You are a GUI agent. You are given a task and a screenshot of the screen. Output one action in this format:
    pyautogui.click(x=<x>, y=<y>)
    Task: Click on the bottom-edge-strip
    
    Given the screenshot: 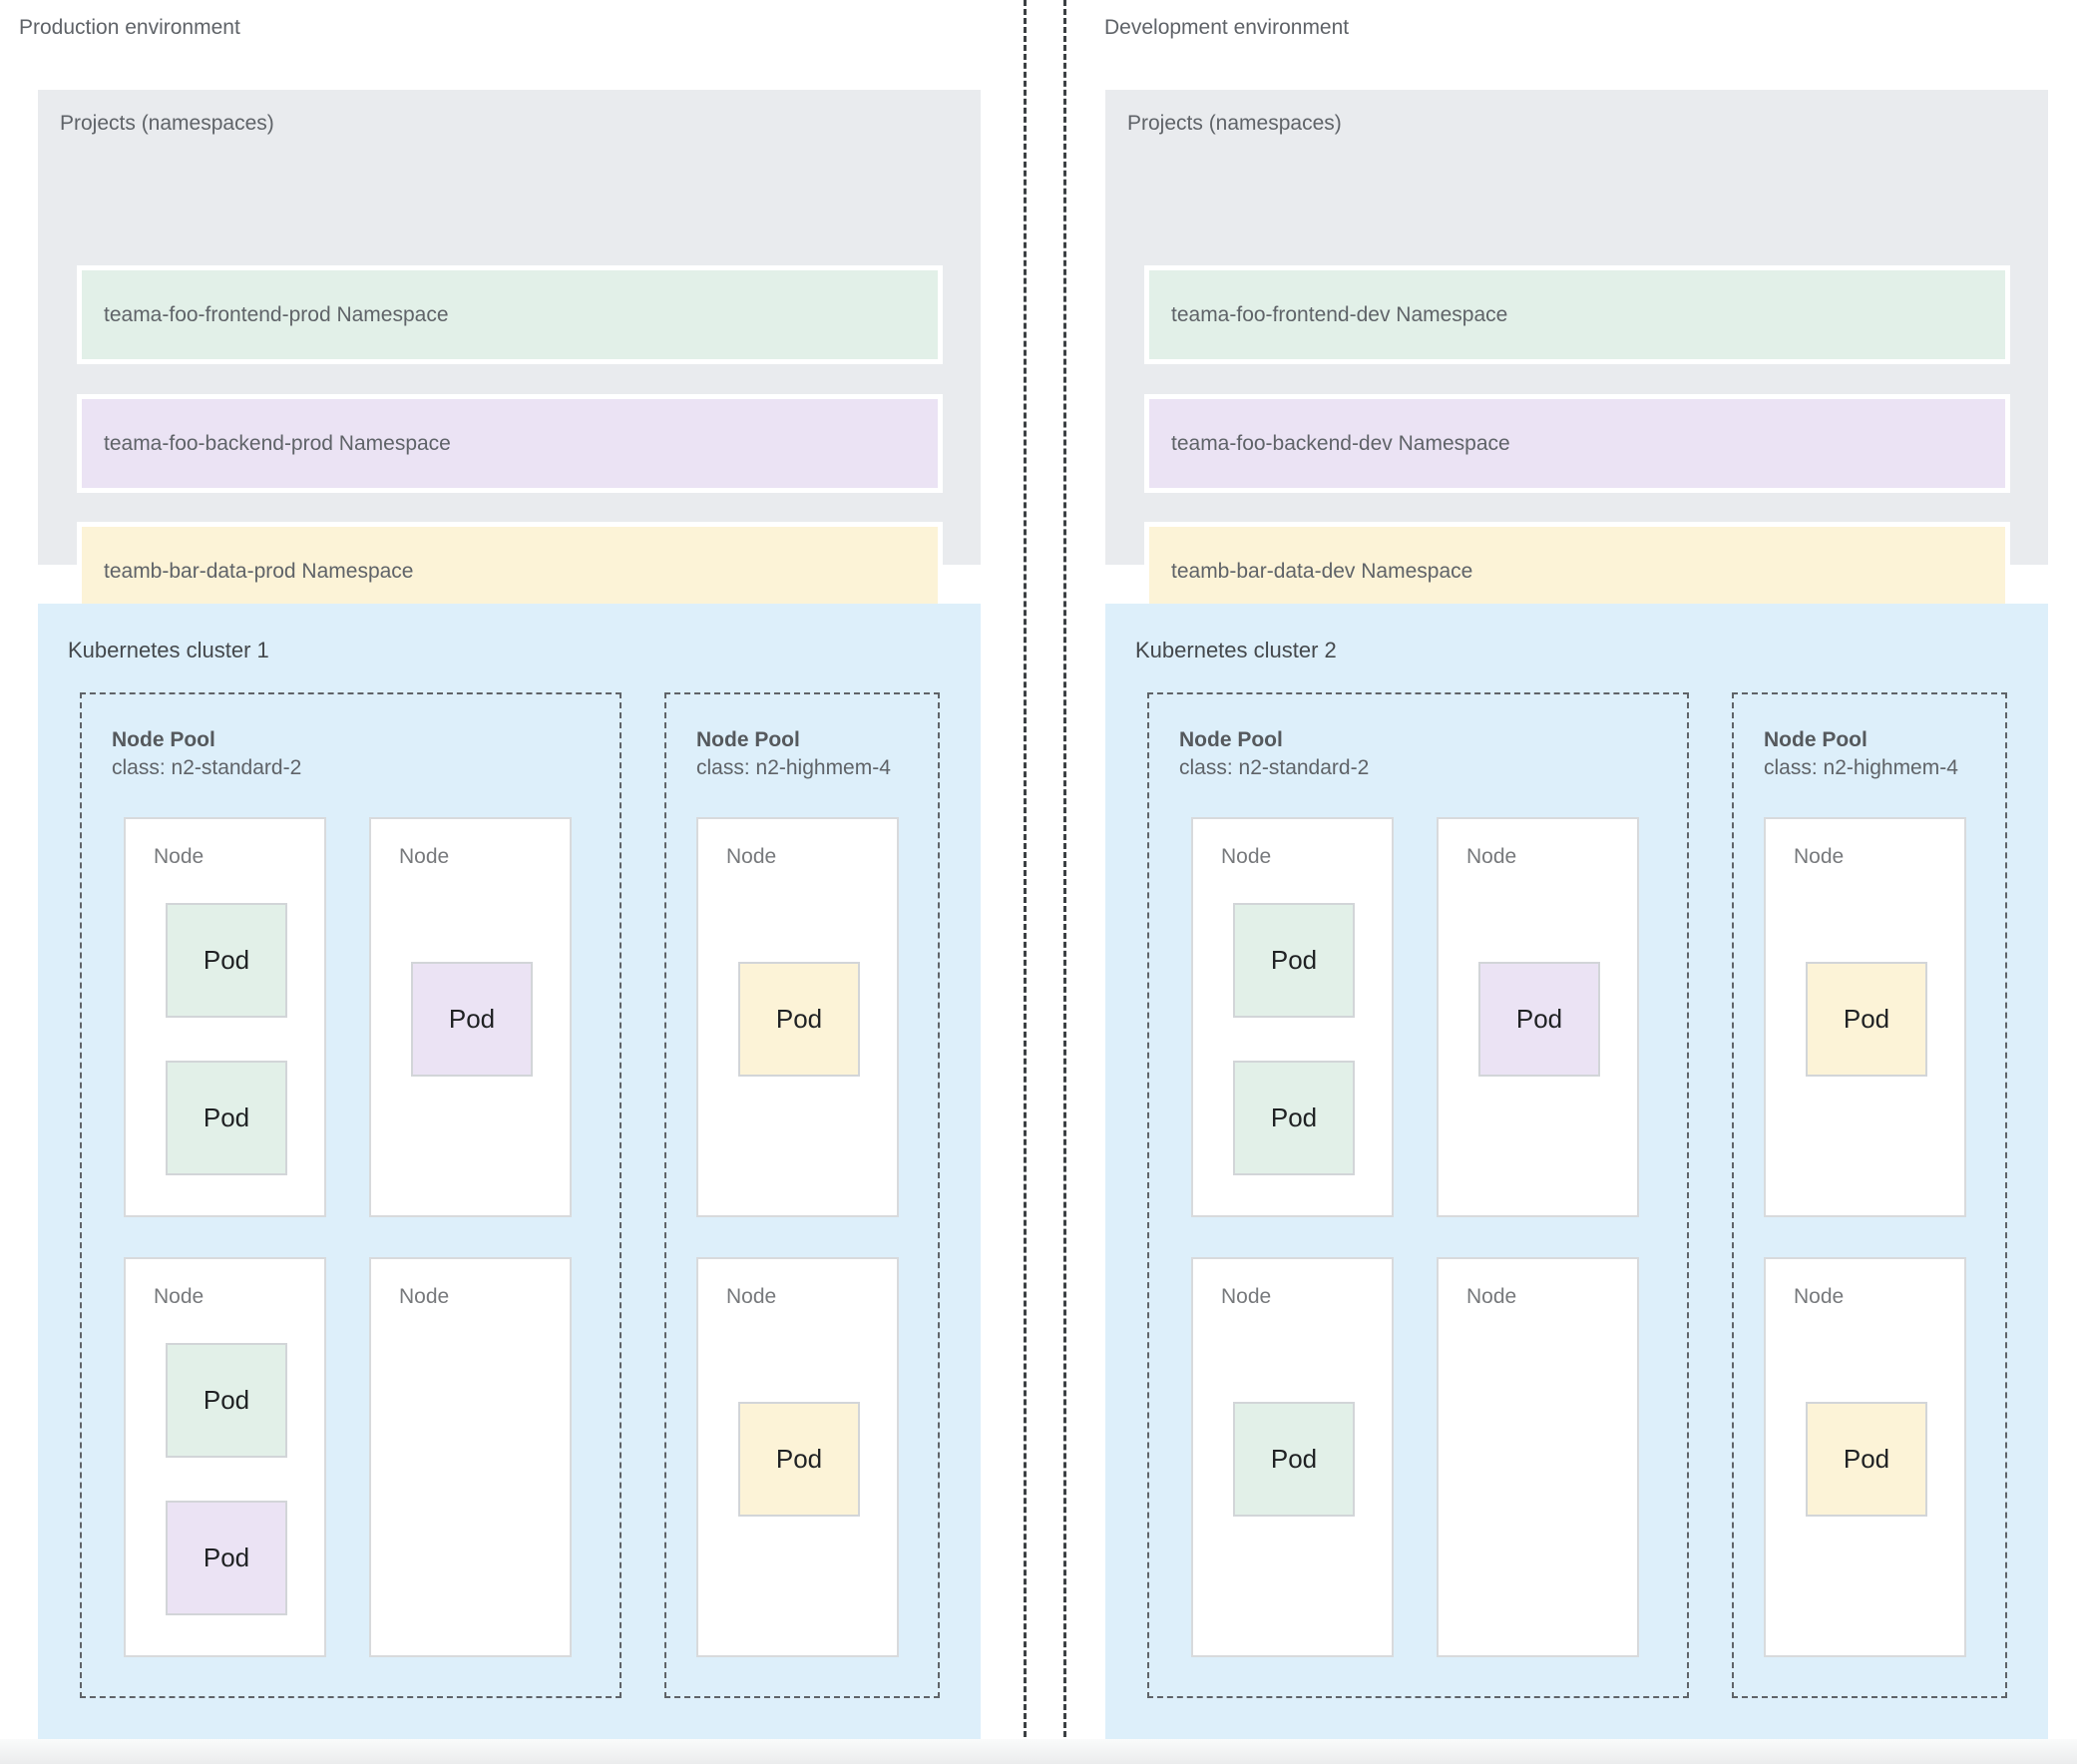 What is the action you would take?
    pyautogui.click(x=1038, y=1751)
    